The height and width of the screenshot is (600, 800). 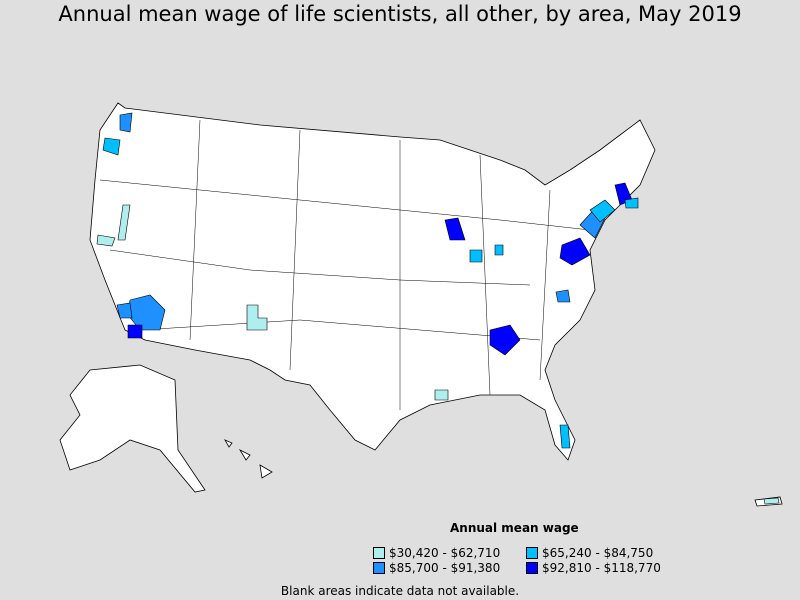 What do you see at coordinates (771, 501) in the screenshot?
I see `region-puerto-rico` at bounding box center [771, 501].